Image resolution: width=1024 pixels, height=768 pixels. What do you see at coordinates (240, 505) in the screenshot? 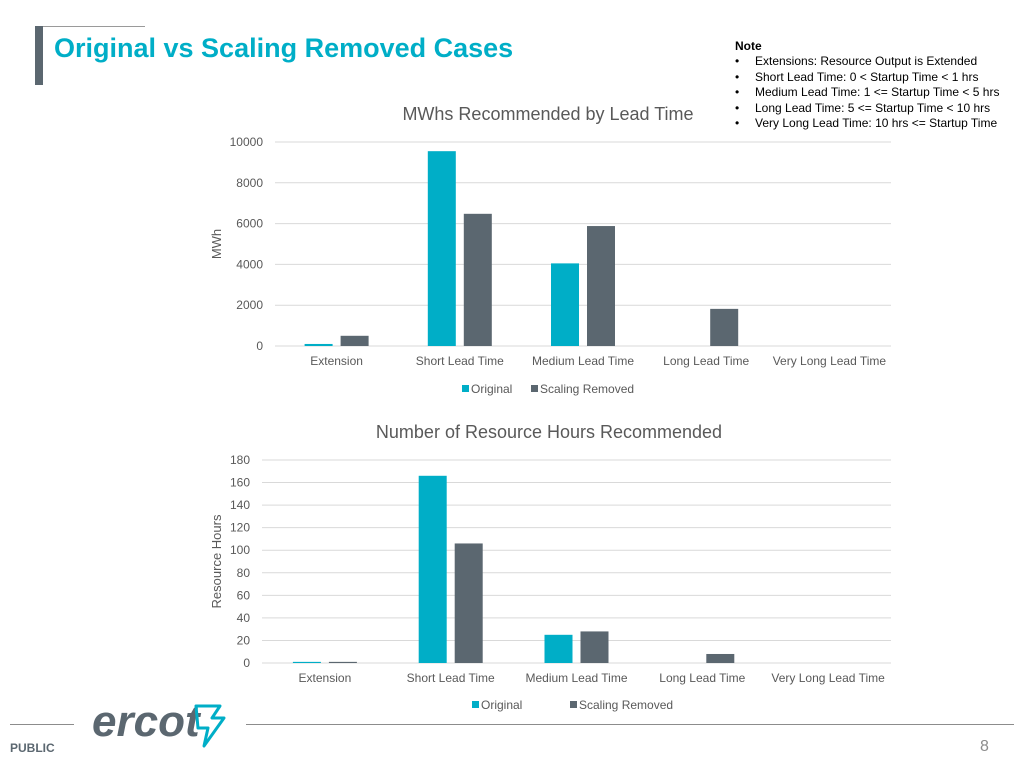
I see `y-tick-label: 140` at bounding box center [240, 505].